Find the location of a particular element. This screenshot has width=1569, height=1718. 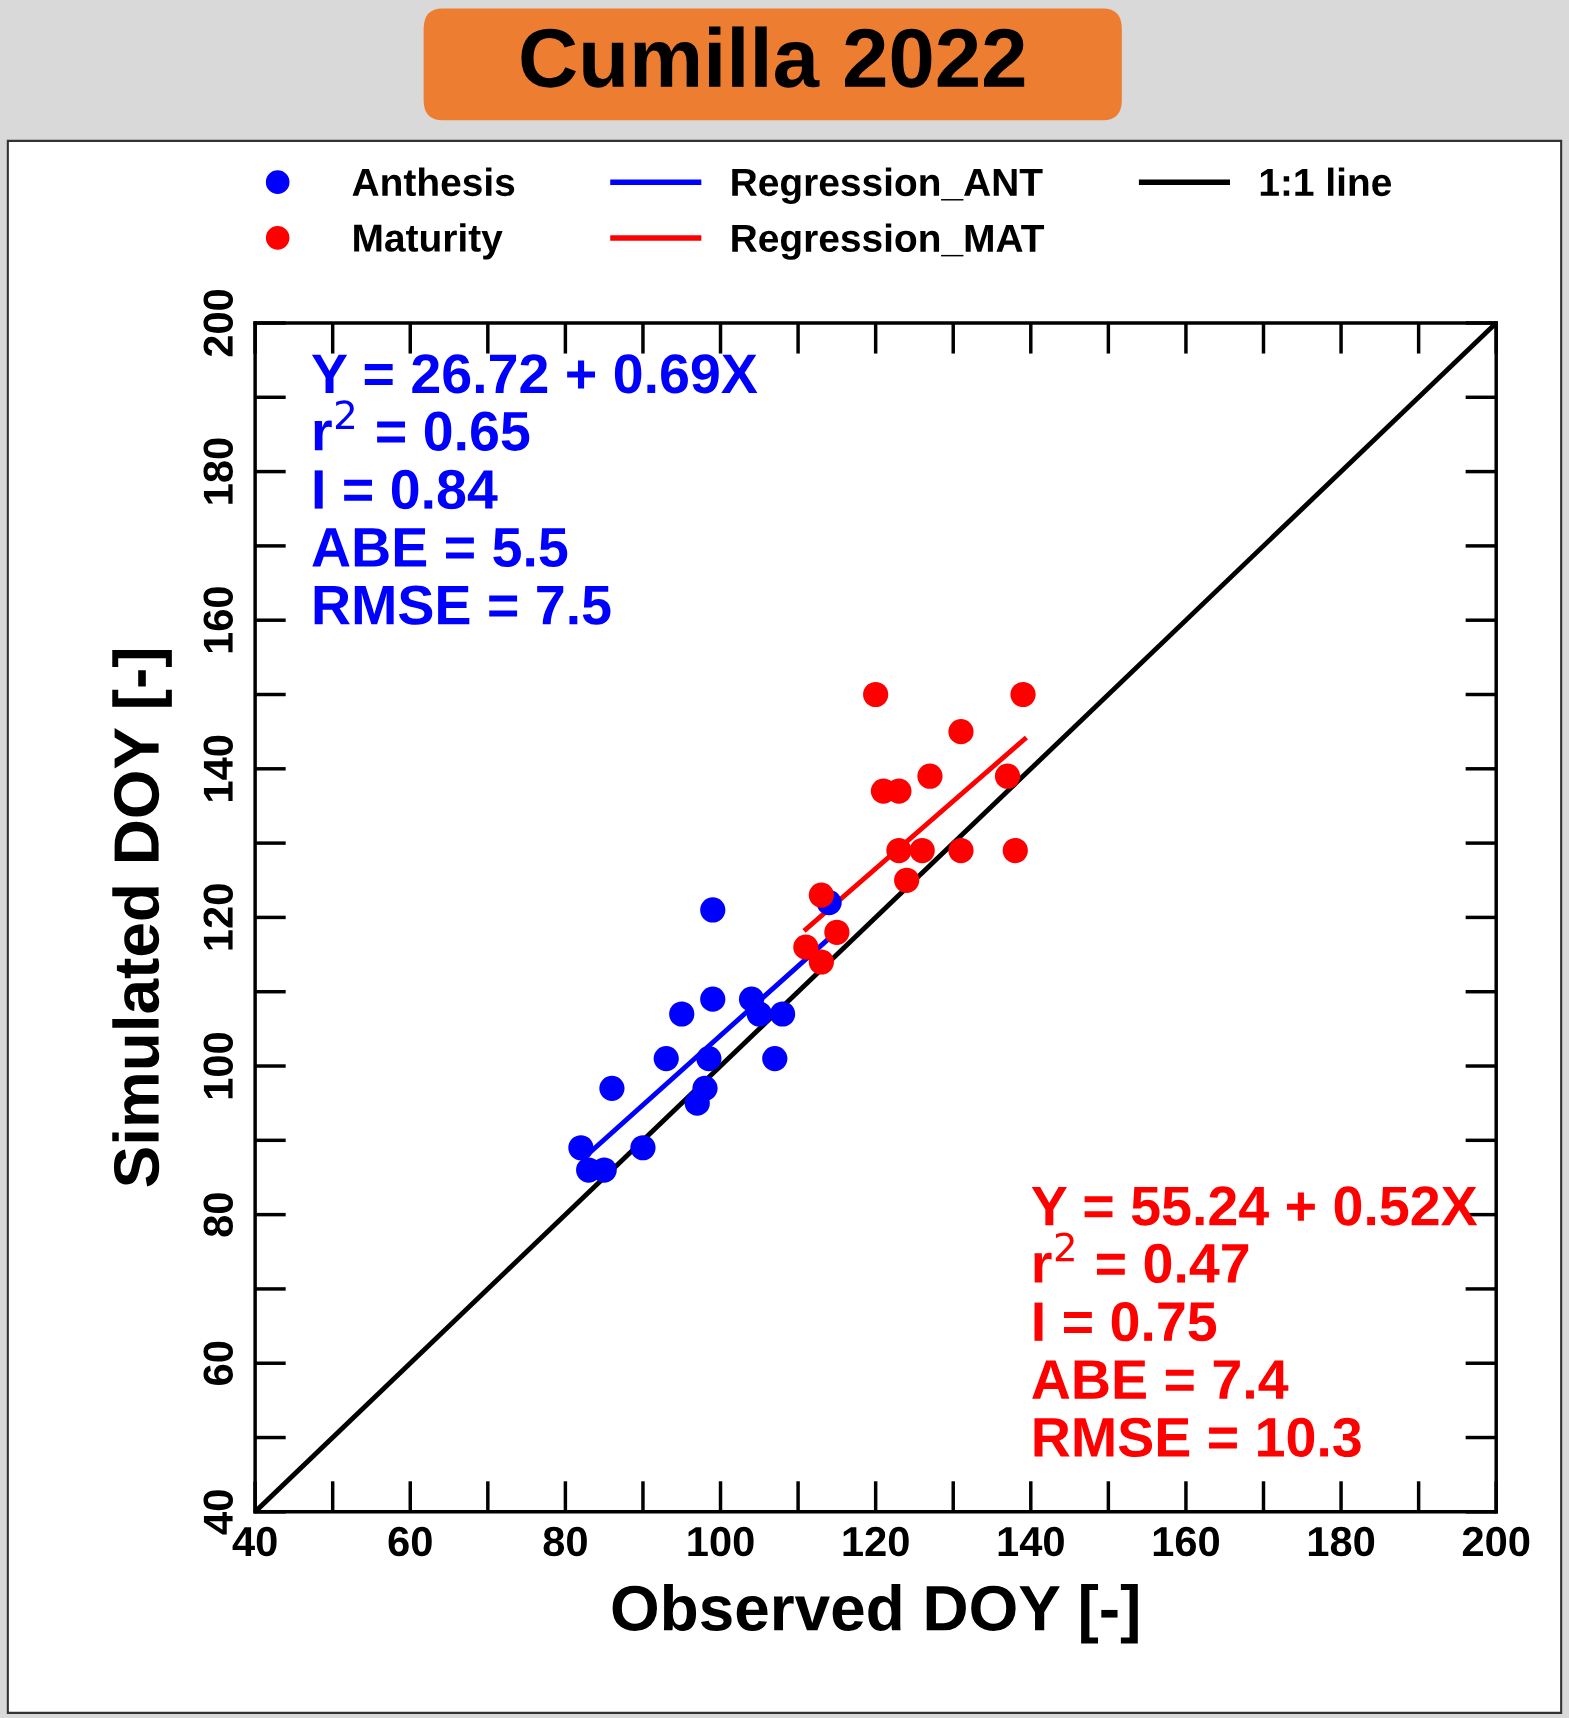

y-tick-label: 200 is located at coordinates (218, 323).